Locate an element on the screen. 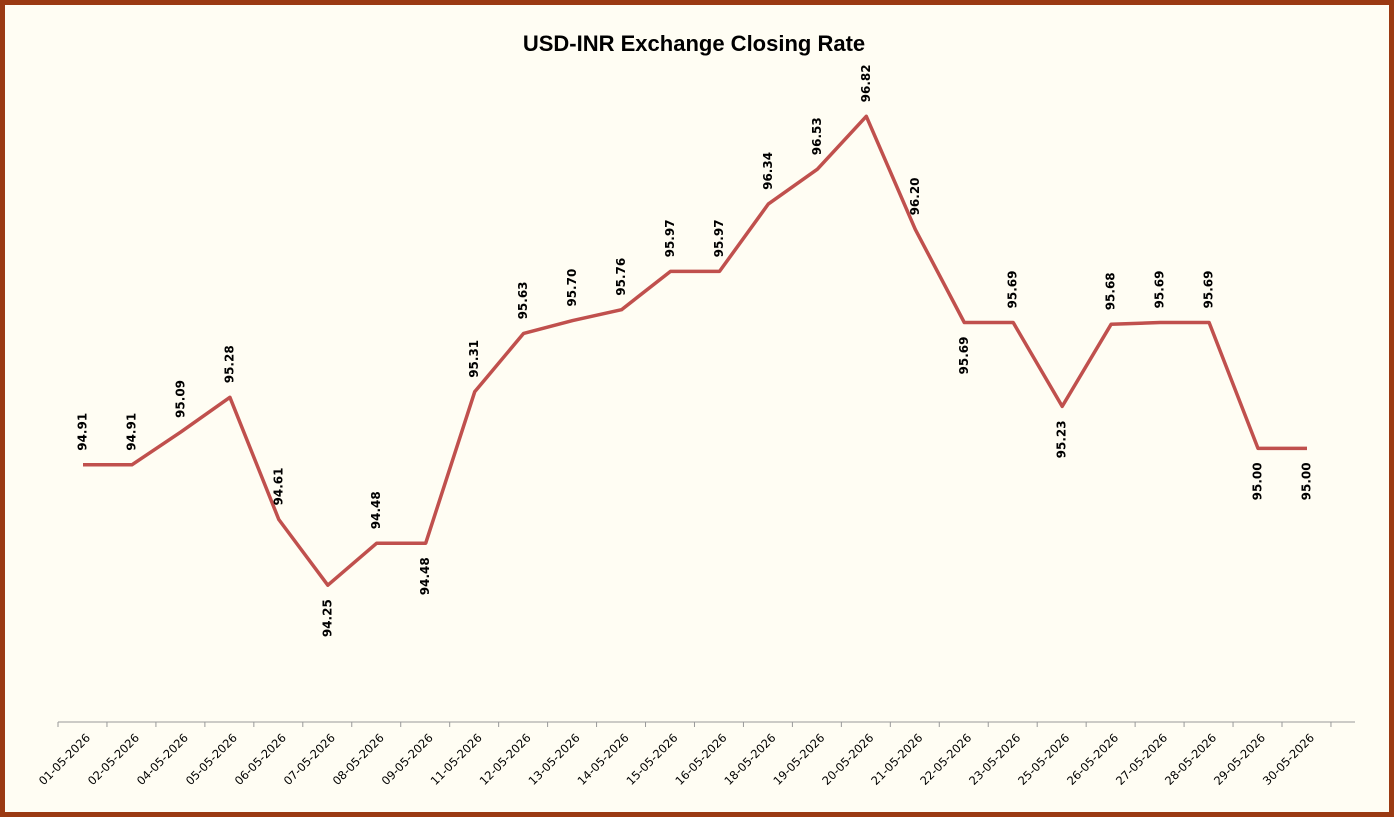 The height and width of the screenshot is (817, 1394). data-label: 94.25 is located at coordinates (327, 618).